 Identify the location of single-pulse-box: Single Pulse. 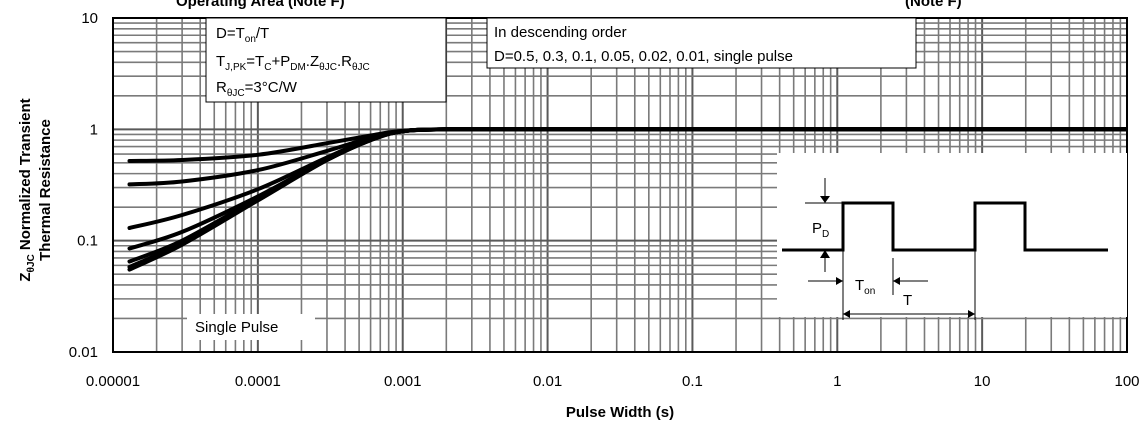
(251, 327).